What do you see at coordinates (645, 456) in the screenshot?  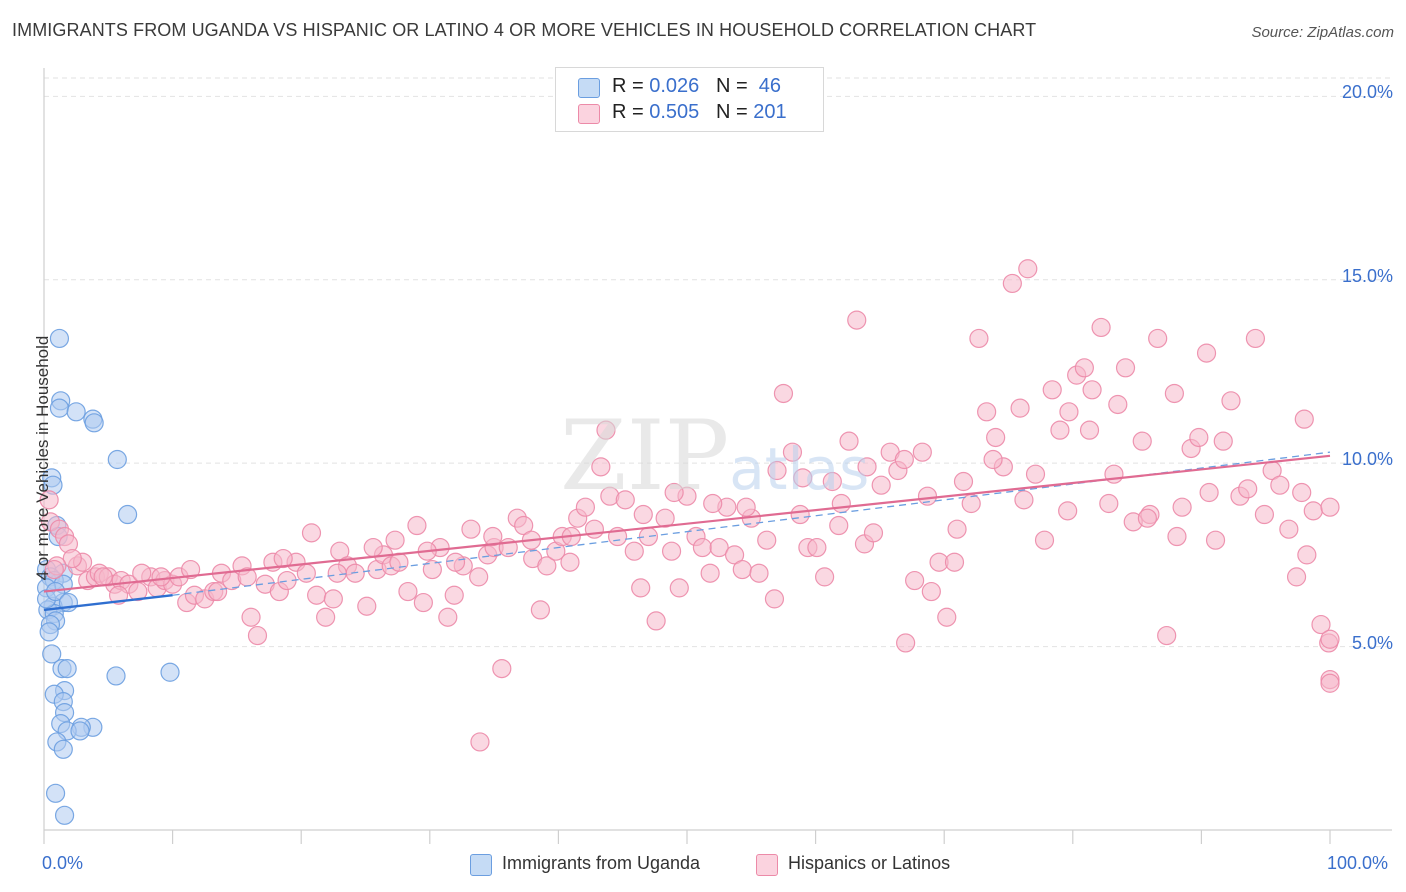 I see `watermark-zip: ZIP` at bounding box center [645, 456].